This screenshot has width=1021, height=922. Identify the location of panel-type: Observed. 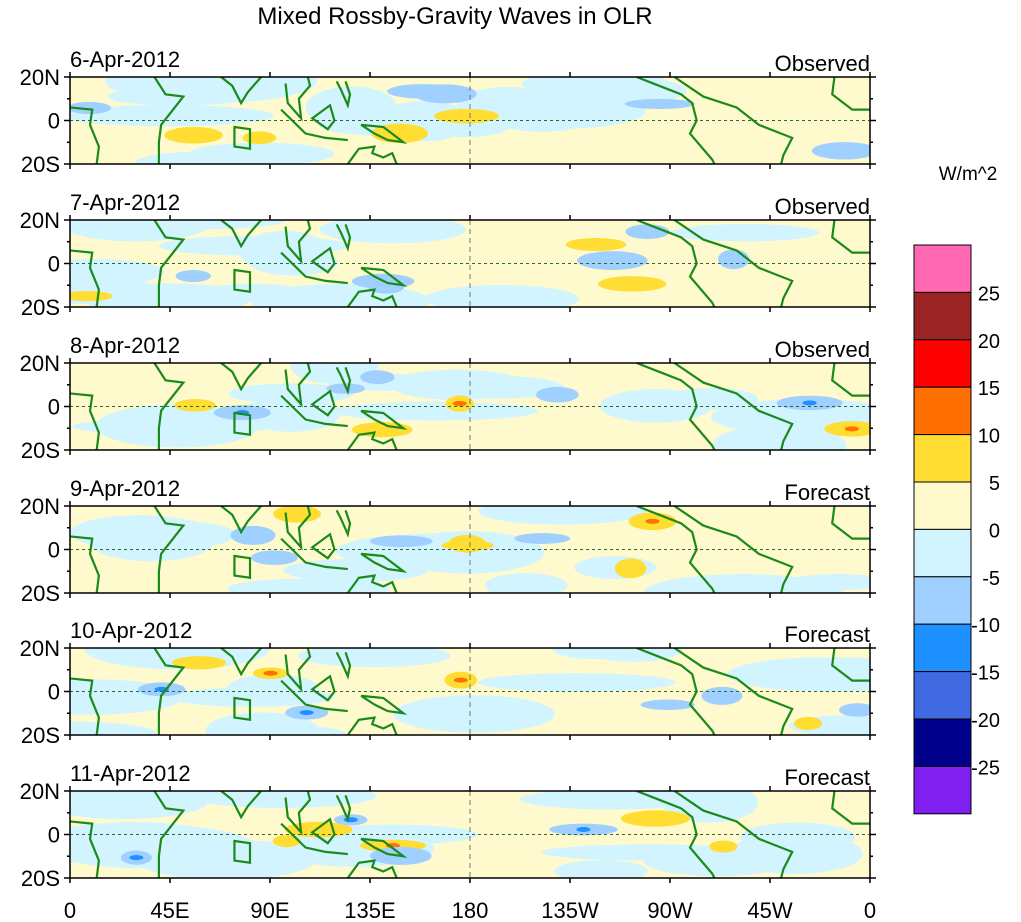
(822, 206).